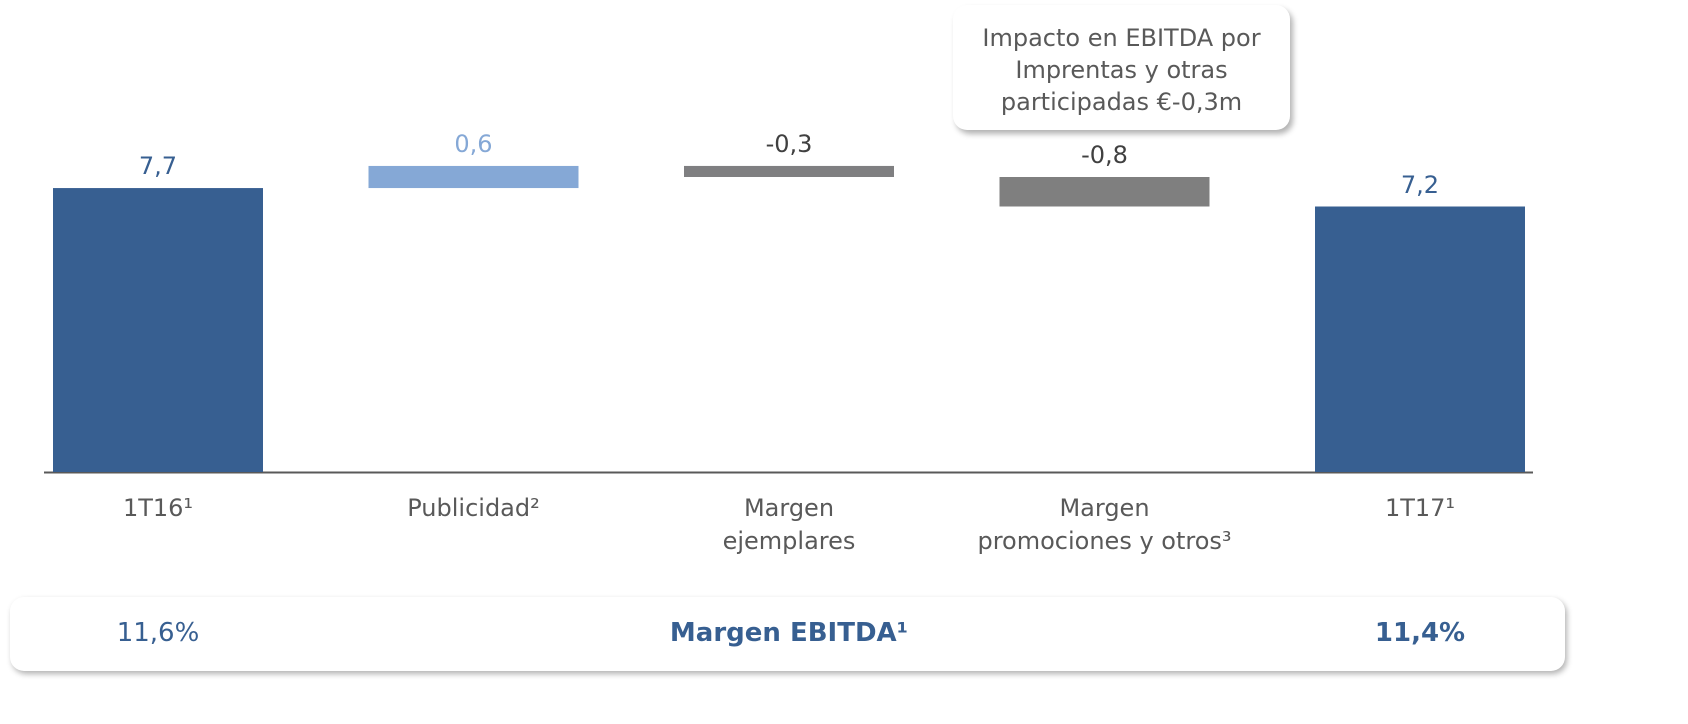  Describe the element at coordinates (789, 143) in the screenshot. I see `value-label: -0,3` at that location.